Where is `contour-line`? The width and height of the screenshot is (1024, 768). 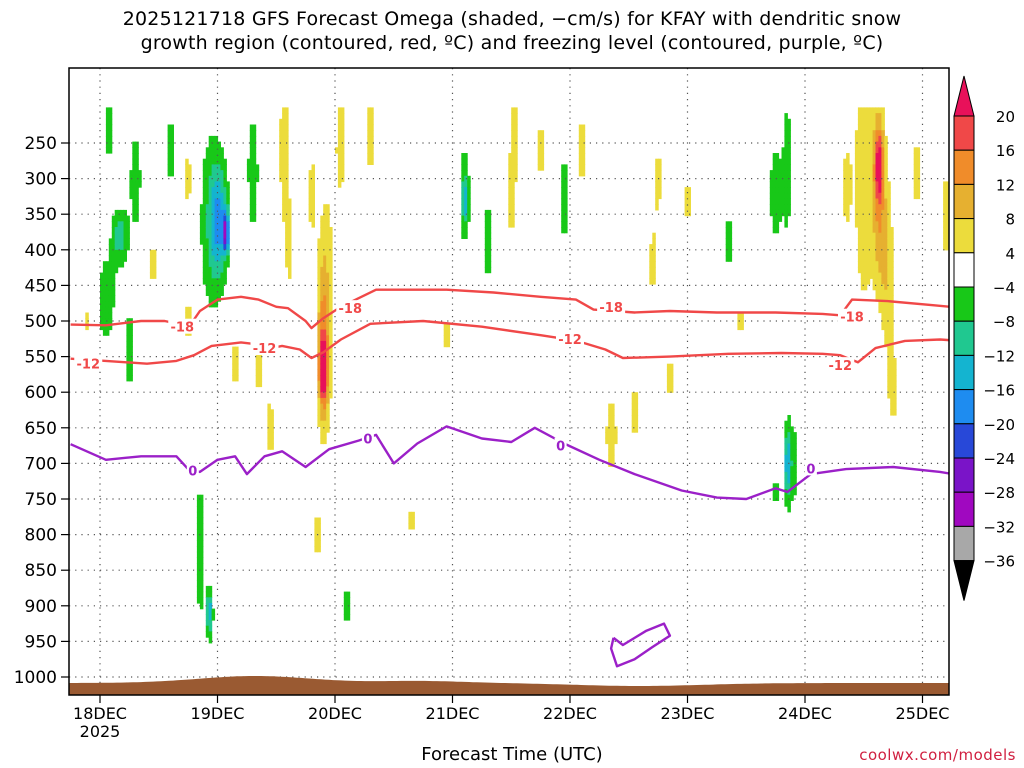
contour-line is located at coordinates (640, 645).